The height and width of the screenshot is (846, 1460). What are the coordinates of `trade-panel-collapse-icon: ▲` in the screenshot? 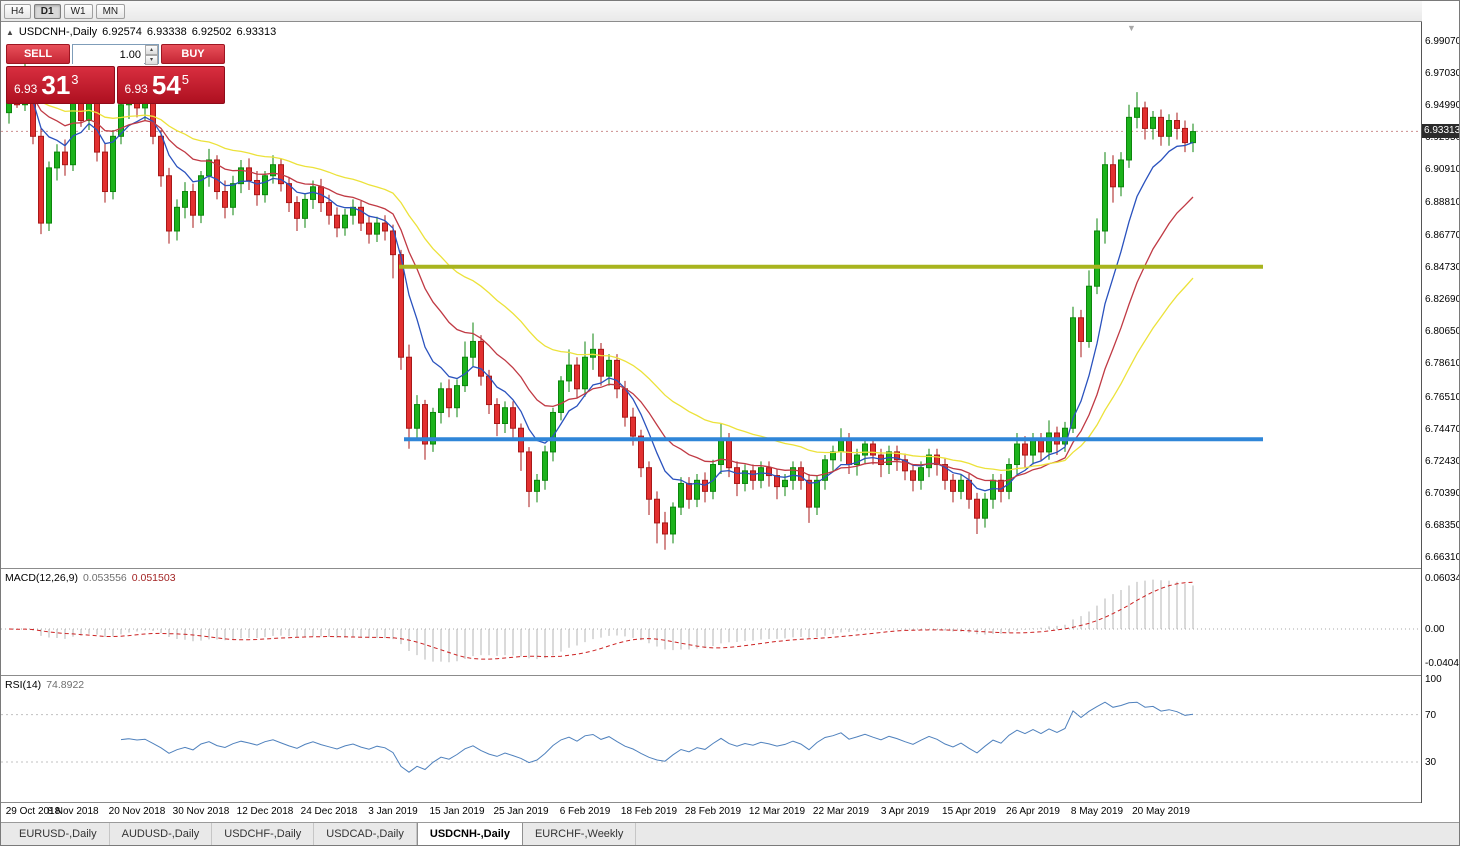 It's located at (10, 32).